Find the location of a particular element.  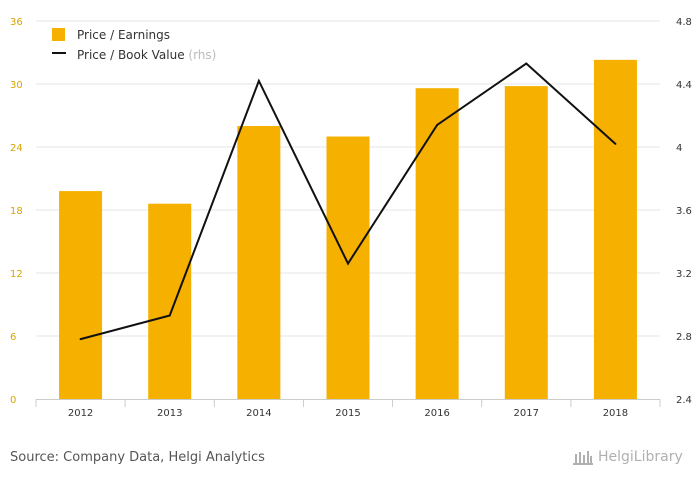

legend-label-price-earnings: Price / Earnings is located at coordinates (123, 35).